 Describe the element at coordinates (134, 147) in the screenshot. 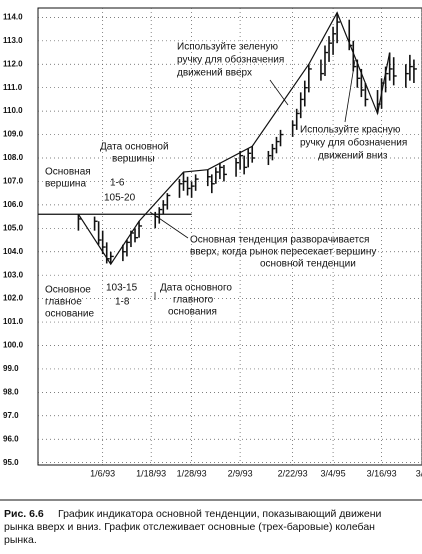

I see `annotation: Дата основной` at that location.